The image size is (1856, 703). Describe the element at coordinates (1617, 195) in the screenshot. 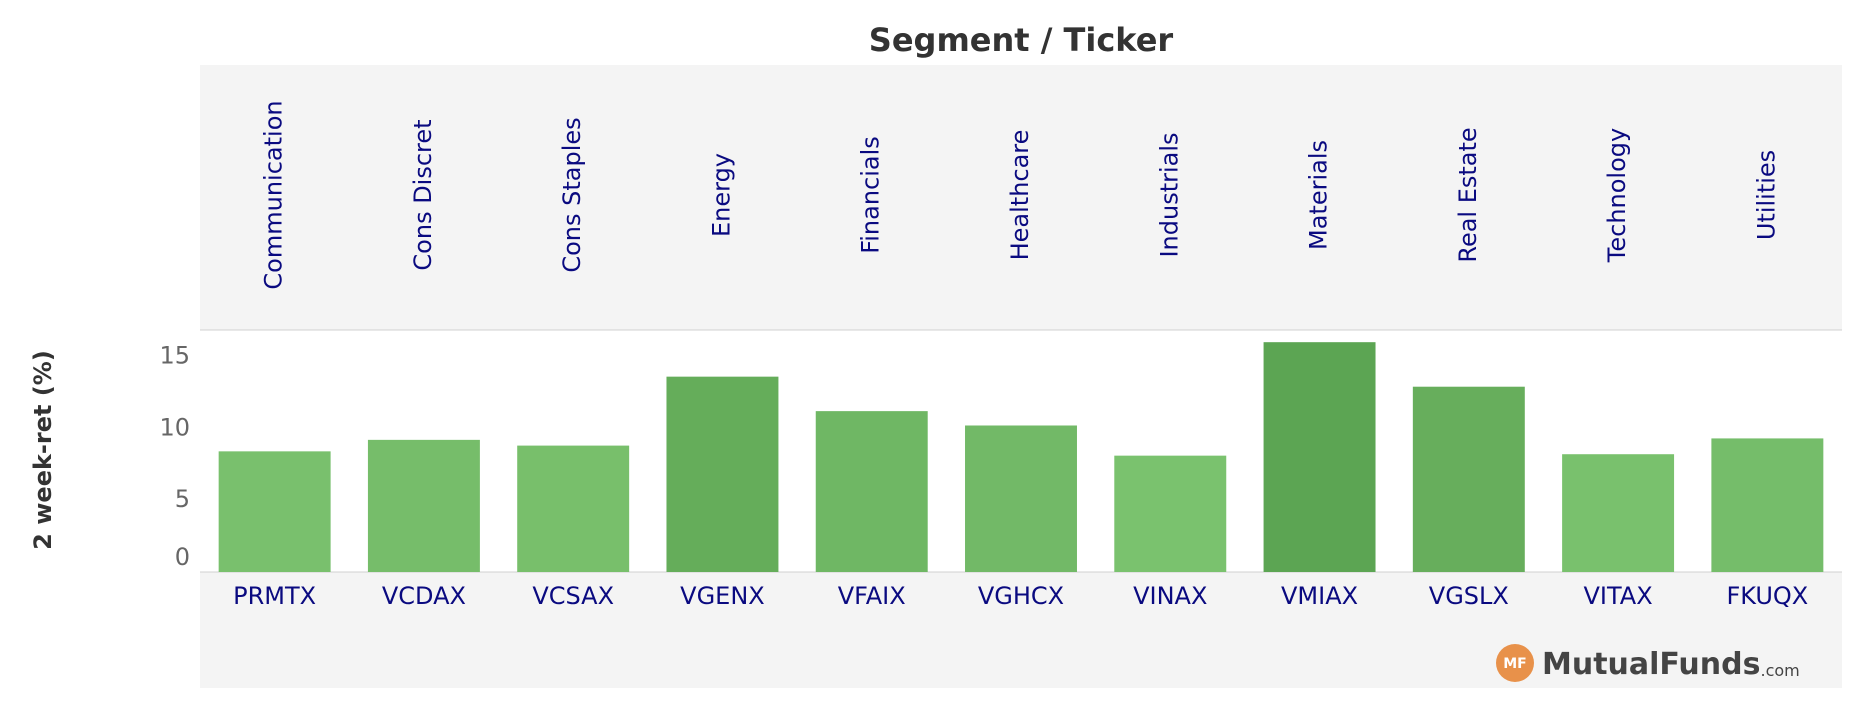

I see `segment-label: Technology` at that location.